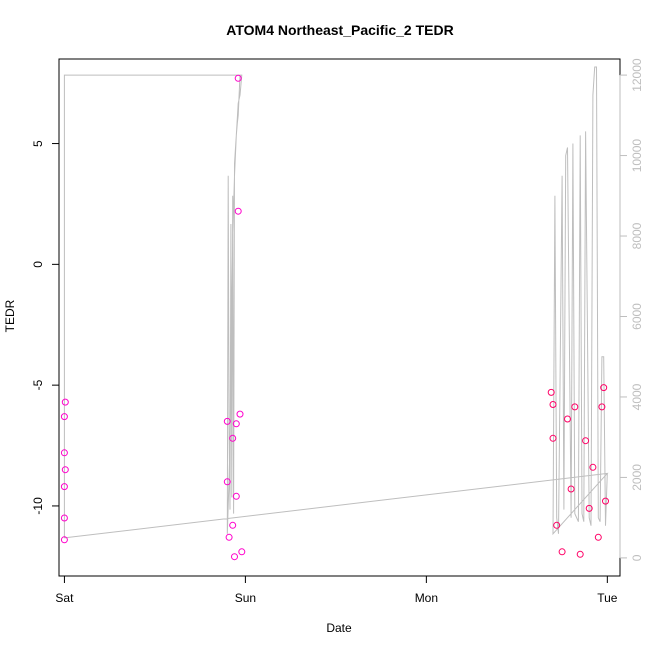 The image size is (650, 650). Describe the element at coordinates (38, 264) in the screenshot. I see `y-tick-label: 0` at that location.